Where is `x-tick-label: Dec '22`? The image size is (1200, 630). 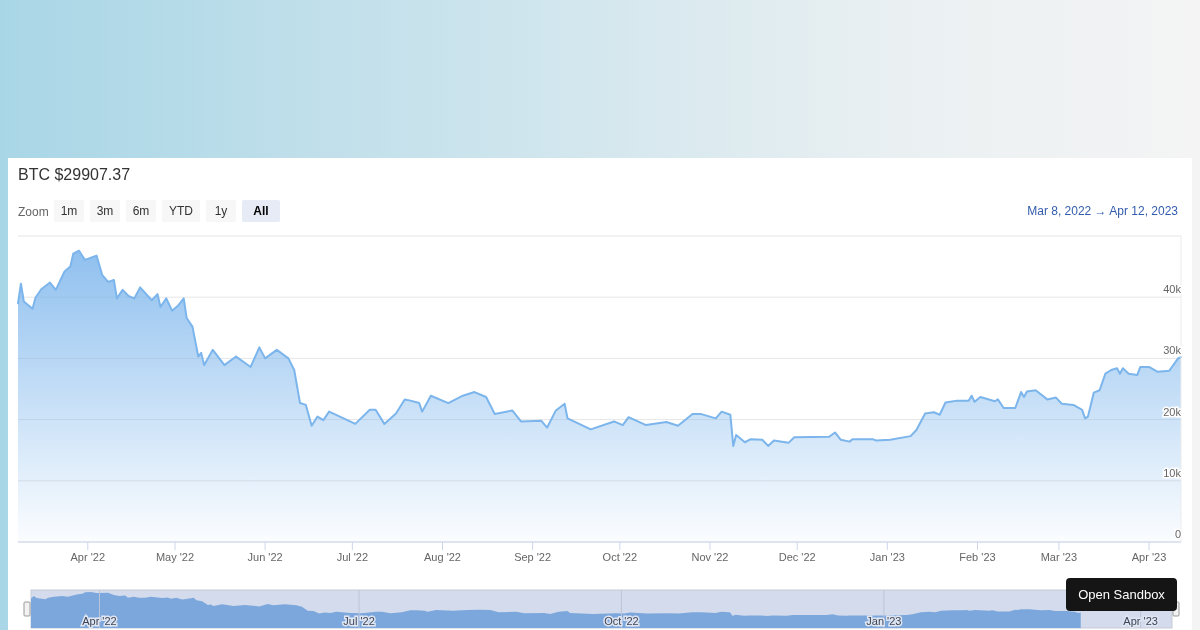
x-tick-label: Dec '22 is located at coordinates (797, 557).